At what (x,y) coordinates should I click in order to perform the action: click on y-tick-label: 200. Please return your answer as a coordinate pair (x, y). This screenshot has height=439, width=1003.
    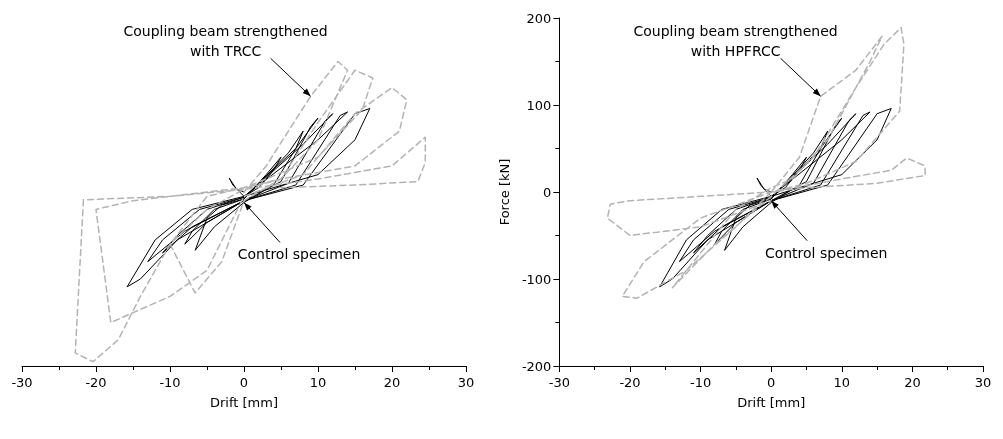
    Looking at the image, I should click on (539, 18).